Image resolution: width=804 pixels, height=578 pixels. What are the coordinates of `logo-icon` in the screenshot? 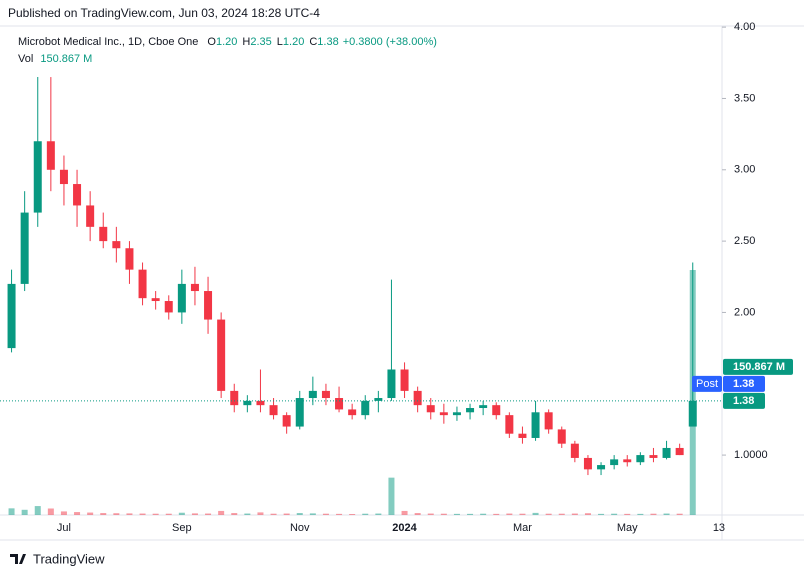 It's located at (18, 559).